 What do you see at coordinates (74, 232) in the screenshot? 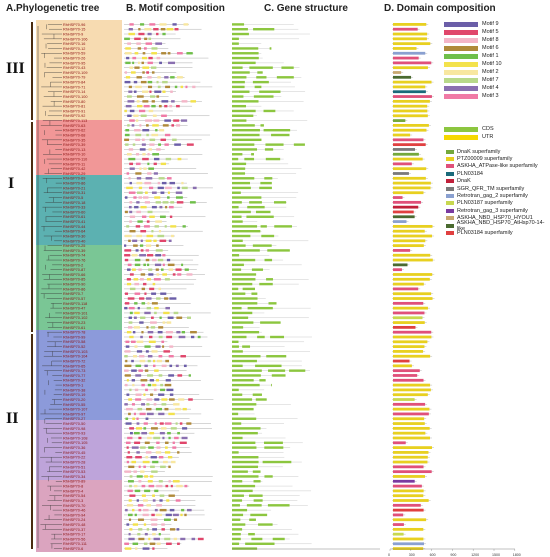
I see `gene-label: RhHSP70-64` at bounding box center [74, 232].